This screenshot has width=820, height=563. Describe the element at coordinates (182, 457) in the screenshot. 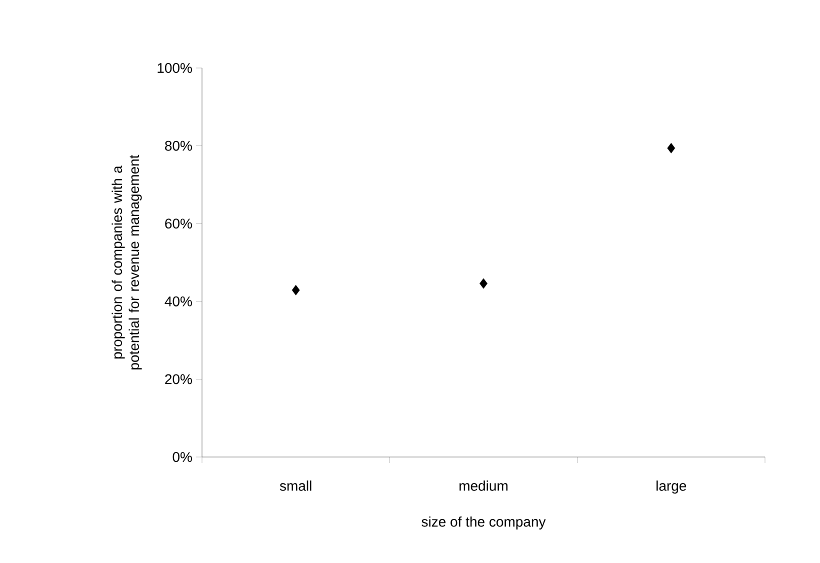

I see `y-tick-label: 0%` at that location.